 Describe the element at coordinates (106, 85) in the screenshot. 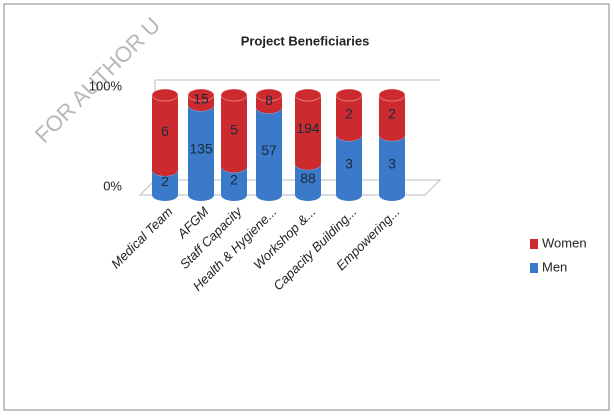

I see `y-tick-label: 100%` at that location.